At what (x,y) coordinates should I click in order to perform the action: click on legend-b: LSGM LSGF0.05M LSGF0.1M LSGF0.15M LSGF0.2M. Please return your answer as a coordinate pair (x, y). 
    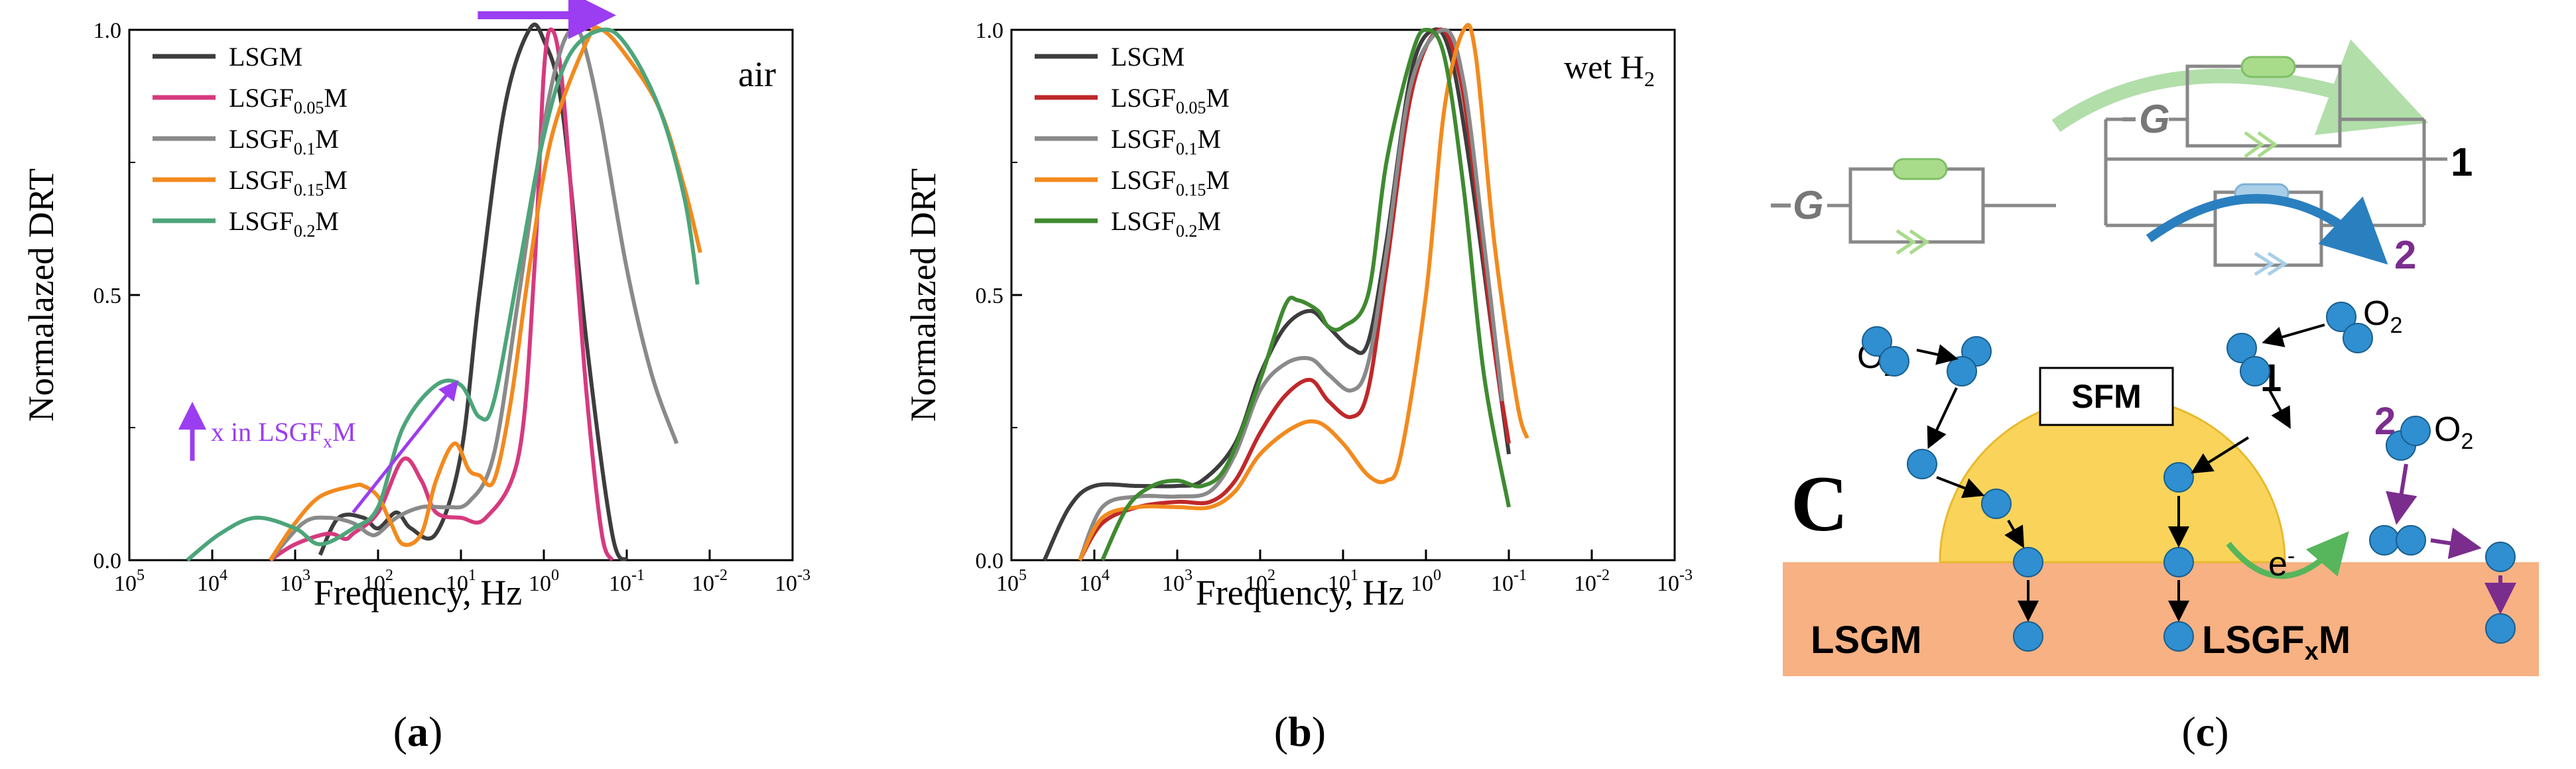
    Looking at the image, I should click on (1133, 141).